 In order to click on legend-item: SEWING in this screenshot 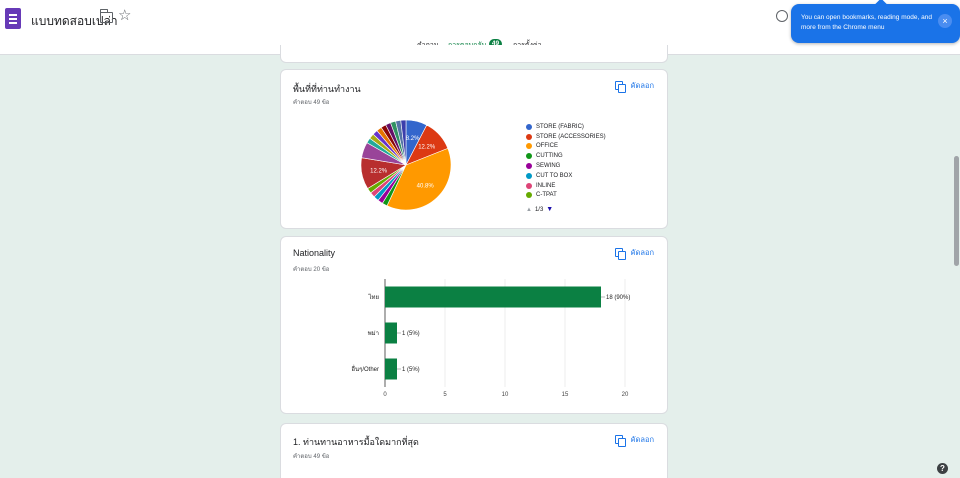, I will do `click(566, 166)`.